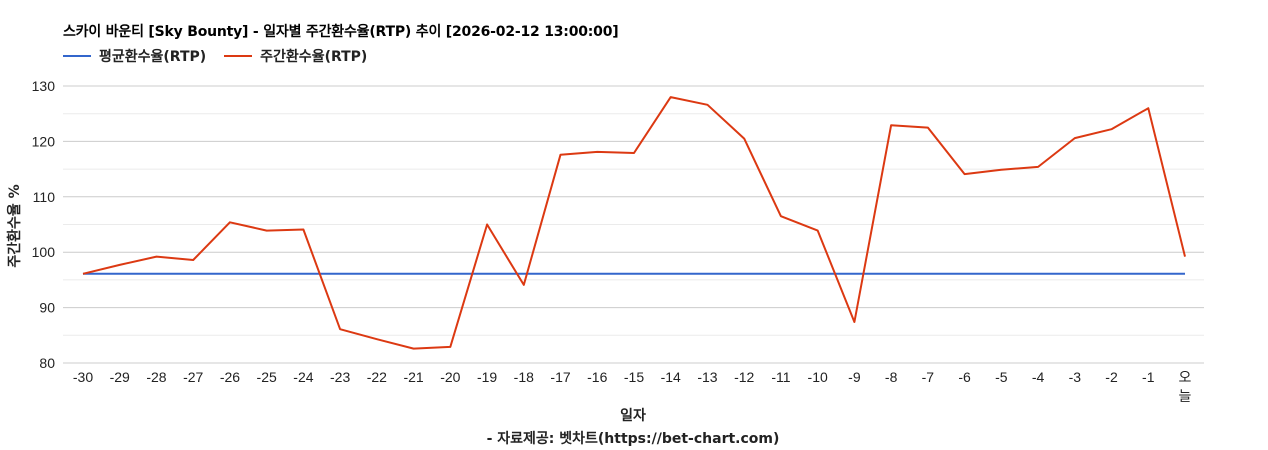 The height and width of the screenshot is (450, 1268). What do you see at coordinates (44, 252) in the screenshot?
I see `y-tick-label: 100` at bounding box center [44, 252].